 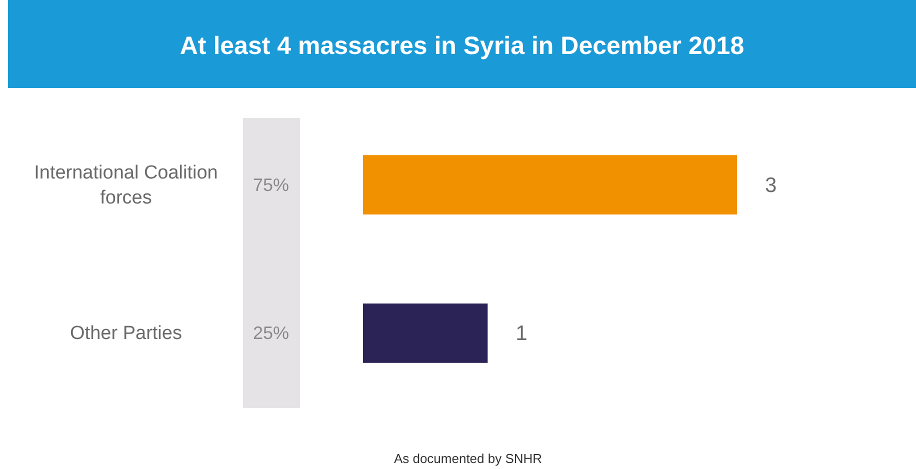 I want to click on text: 75%, so click(x=271, y=184).